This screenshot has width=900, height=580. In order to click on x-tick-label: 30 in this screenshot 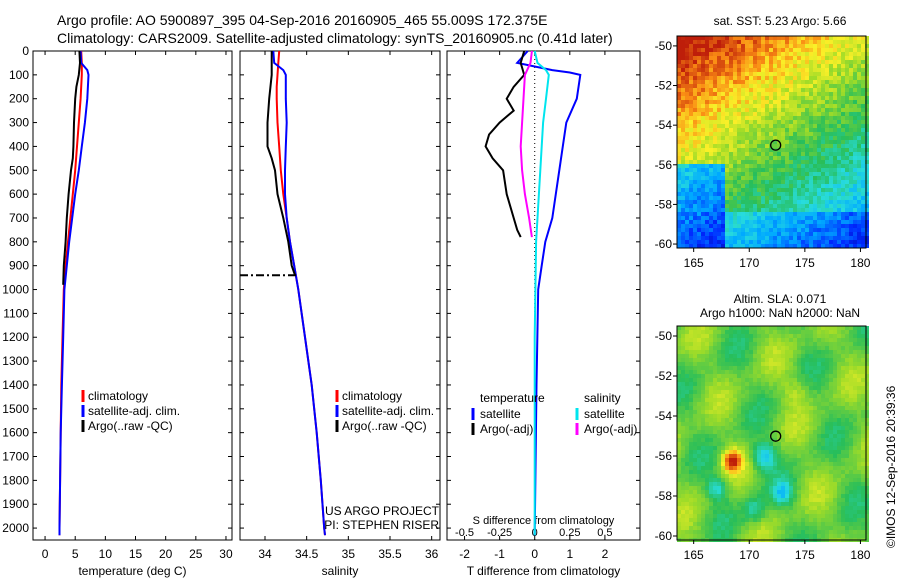, I will do `click(226, 554)`.